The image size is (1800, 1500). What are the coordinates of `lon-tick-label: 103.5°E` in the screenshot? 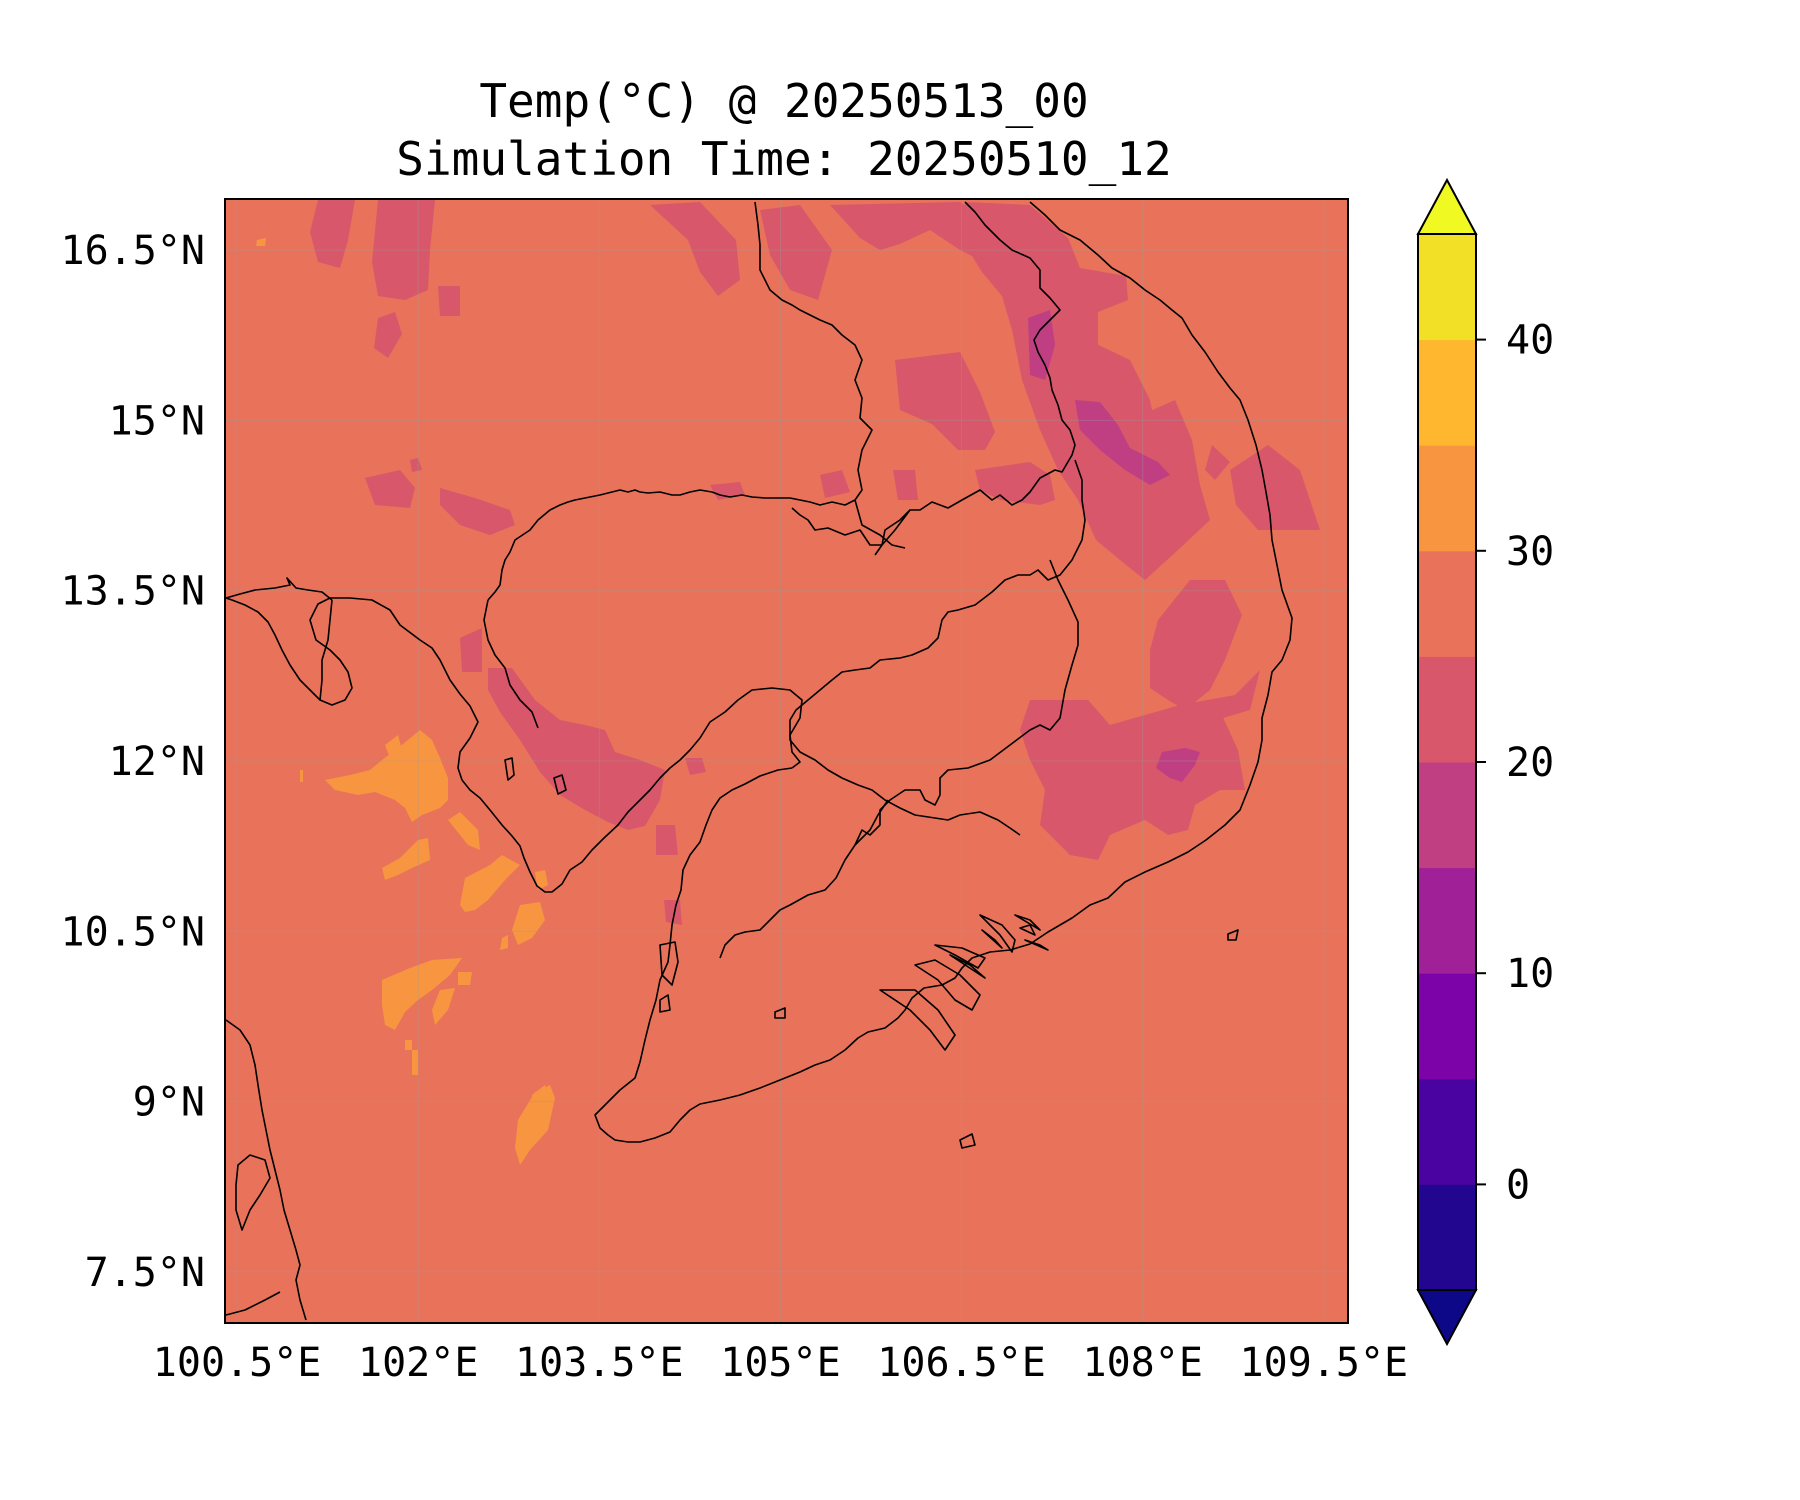 It's located at (599, 1363).